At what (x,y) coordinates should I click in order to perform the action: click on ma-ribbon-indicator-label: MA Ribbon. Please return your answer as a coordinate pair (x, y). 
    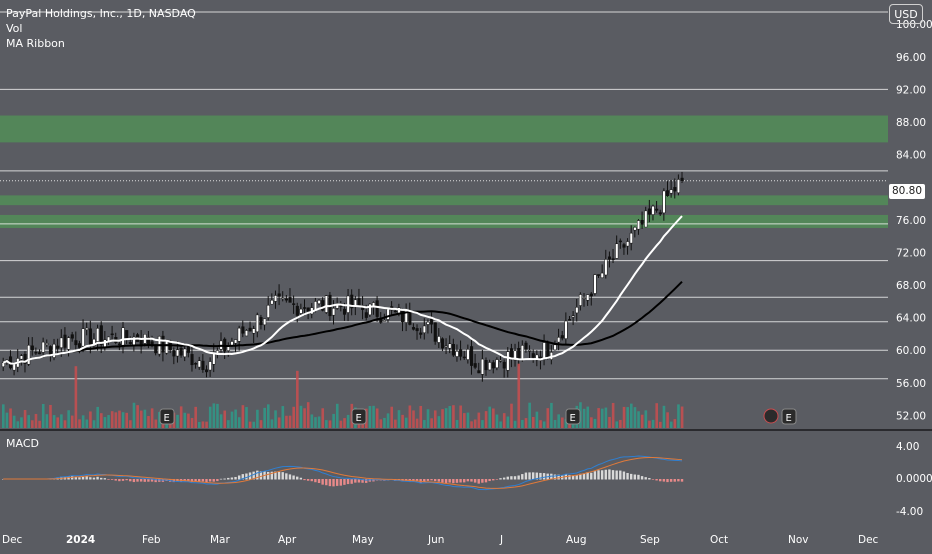
    Looking at the image, I should click on (35, 43).